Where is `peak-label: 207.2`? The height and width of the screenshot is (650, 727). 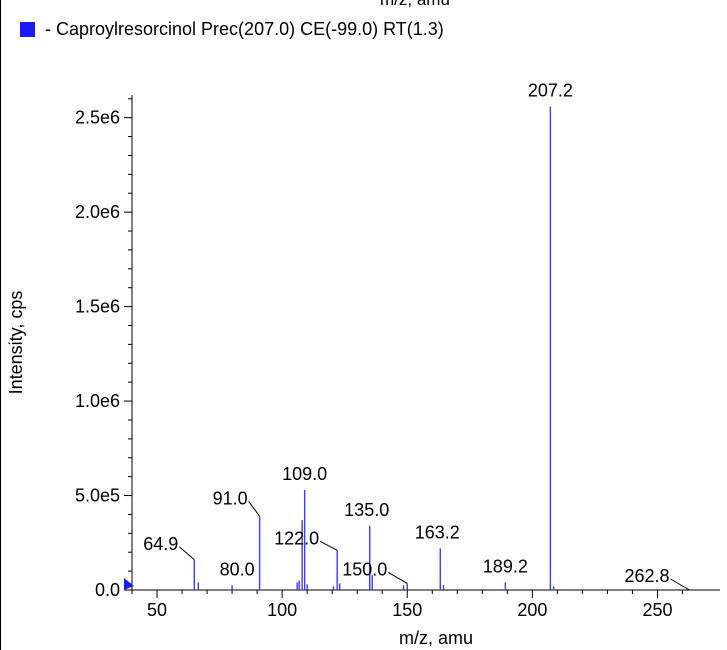 peak-label: 207.2 is located at coordinates (550, 90).